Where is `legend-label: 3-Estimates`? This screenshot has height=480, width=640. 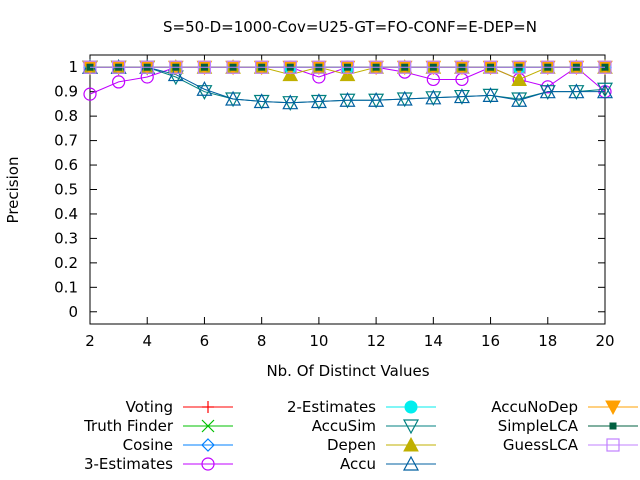
legend-label: 3-Estimates is located at coordinates (128, 464).